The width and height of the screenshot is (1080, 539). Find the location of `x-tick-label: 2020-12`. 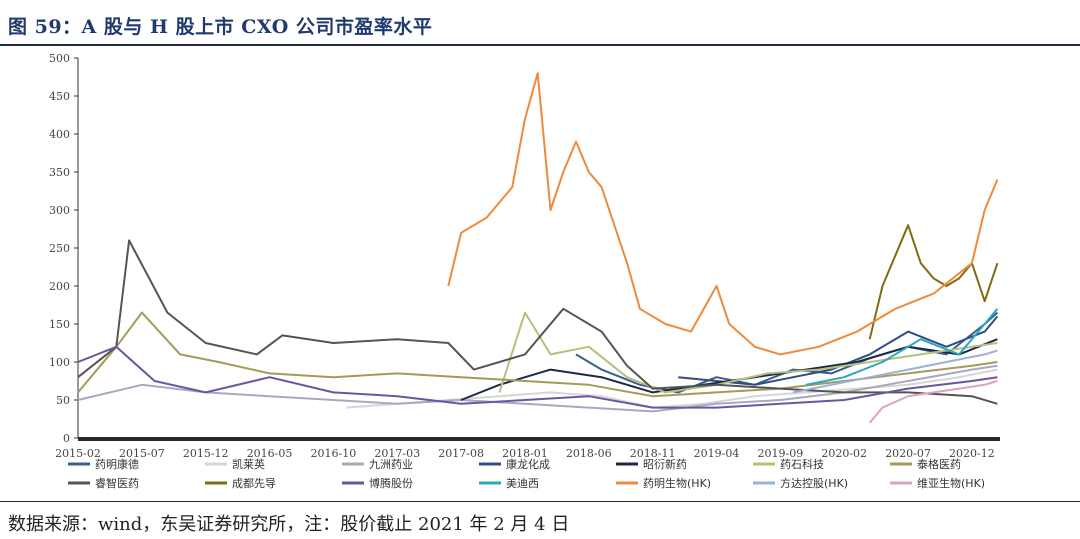

x-tick-label: 2020-12 is located at coordinates (972, 453).